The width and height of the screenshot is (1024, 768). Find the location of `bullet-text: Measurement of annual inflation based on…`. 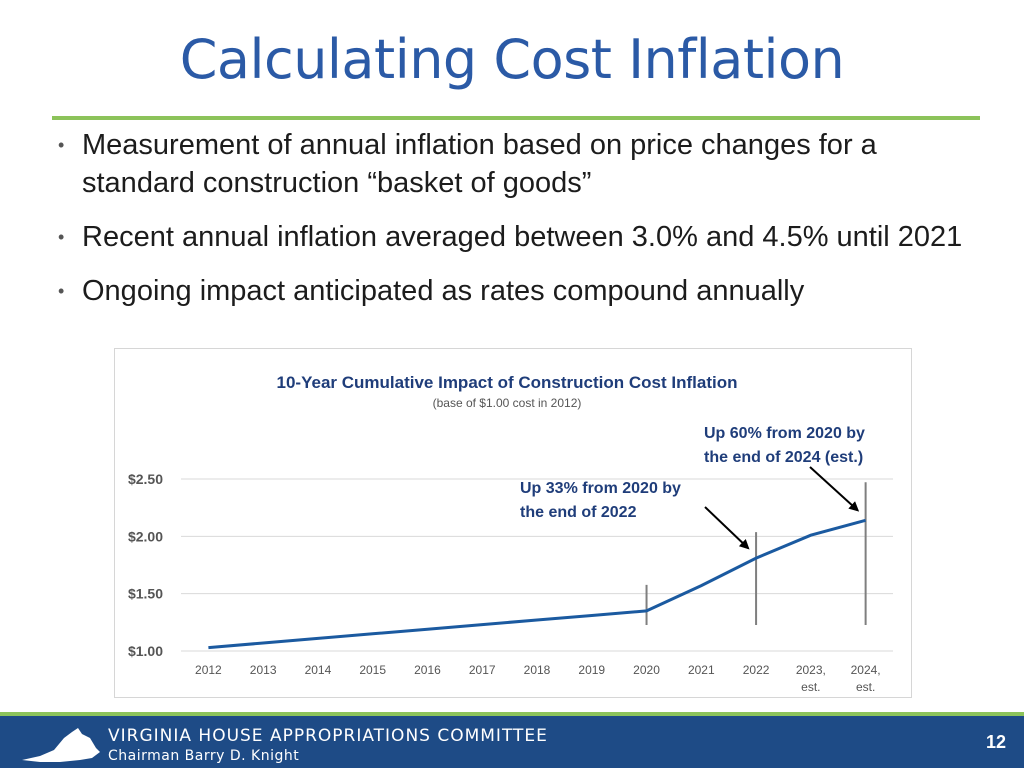

bullet-text: Measurement of annual inflation based on… is located at coordinates (479, 164).